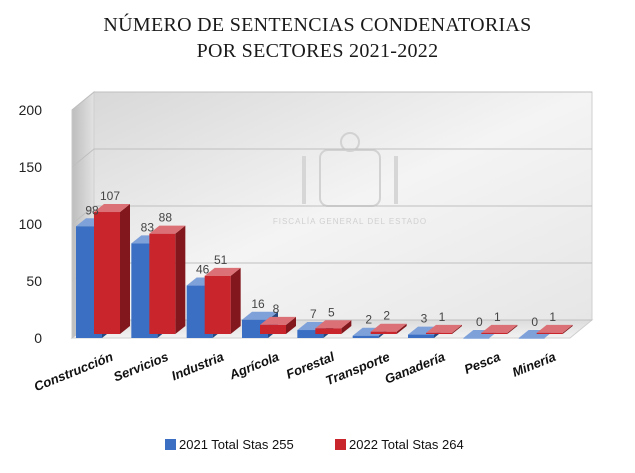  I want to click on data-label: 51, so click(221, 260).